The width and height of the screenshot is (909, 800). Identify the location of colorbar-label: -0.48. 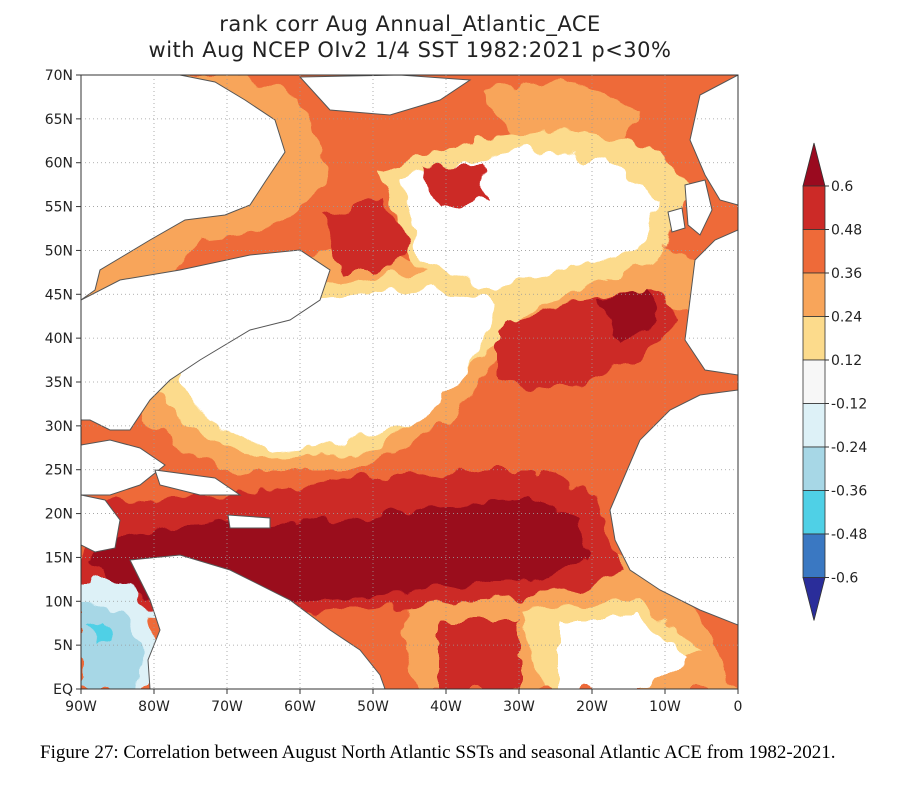
(849, 535).